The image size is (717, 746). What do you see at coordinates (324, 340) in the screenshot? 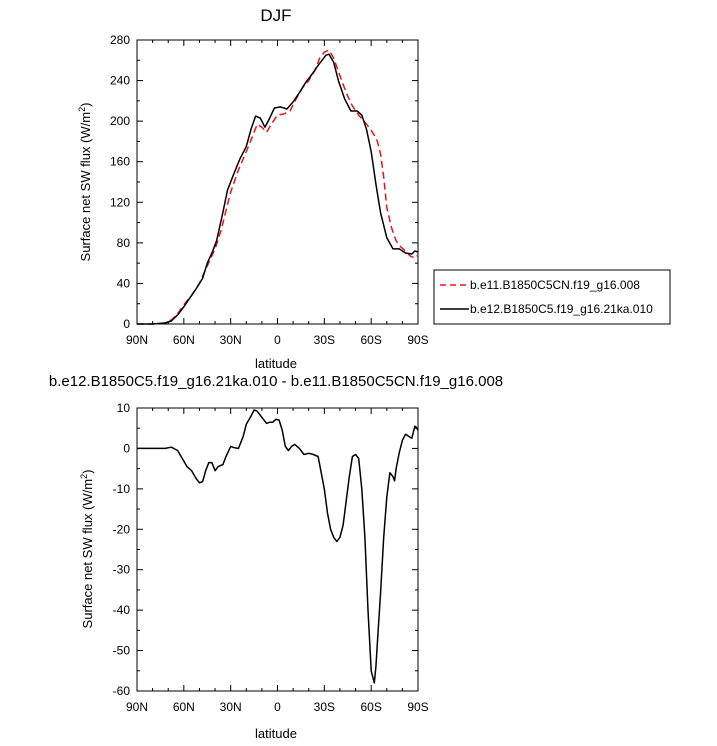
I see `top-x-tick-label: 30S` at bounding box center [324, 340].